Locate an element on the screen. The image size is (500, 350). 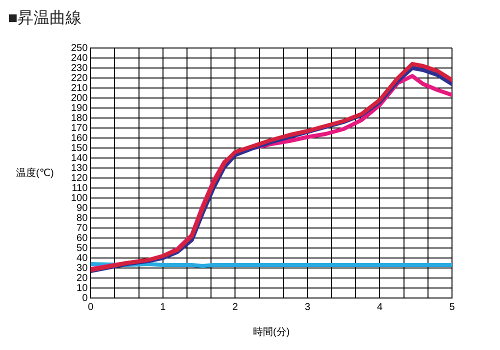
x-axis-title: 時間(分) is located at coordinates (271, 332).